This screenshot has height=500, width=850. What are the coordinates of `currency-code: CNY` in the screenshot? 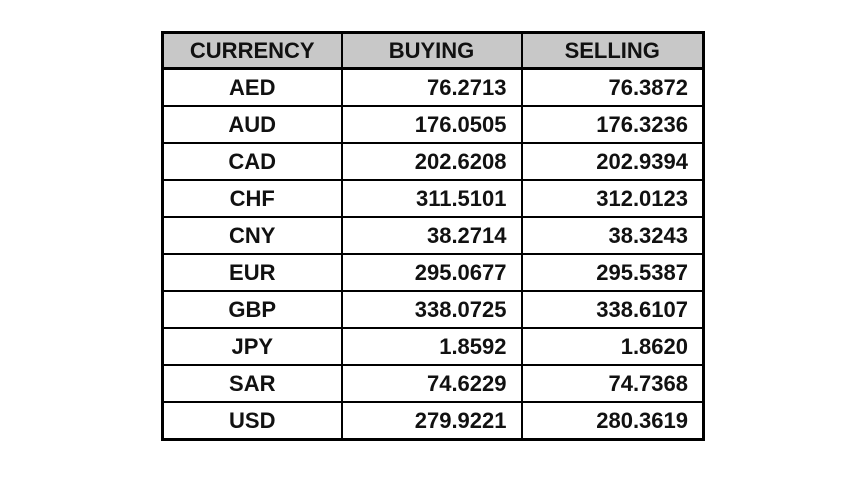 It's located at (252, 235).